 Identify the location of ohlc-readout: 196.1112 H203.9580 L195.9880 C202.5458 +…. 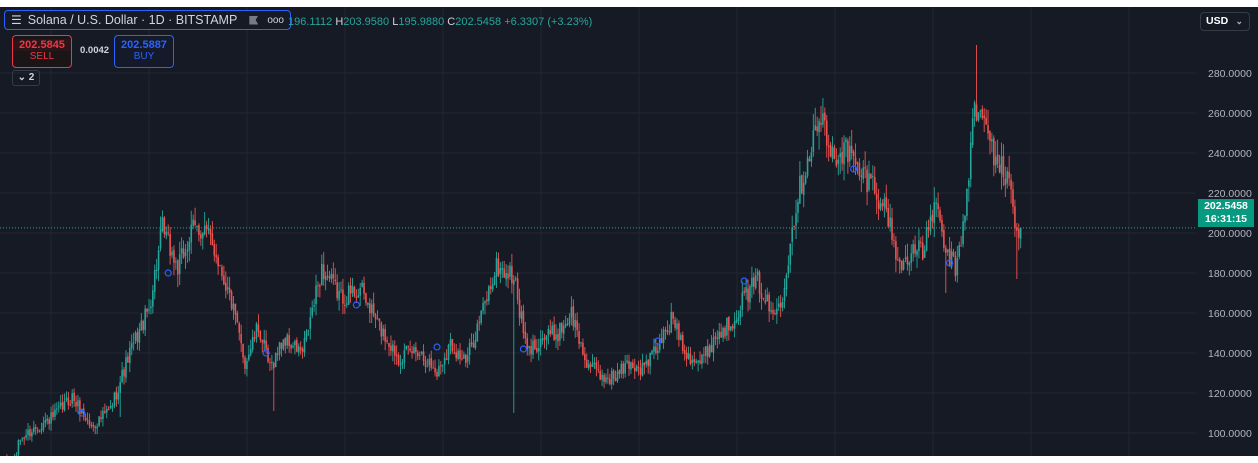
(440, 22).